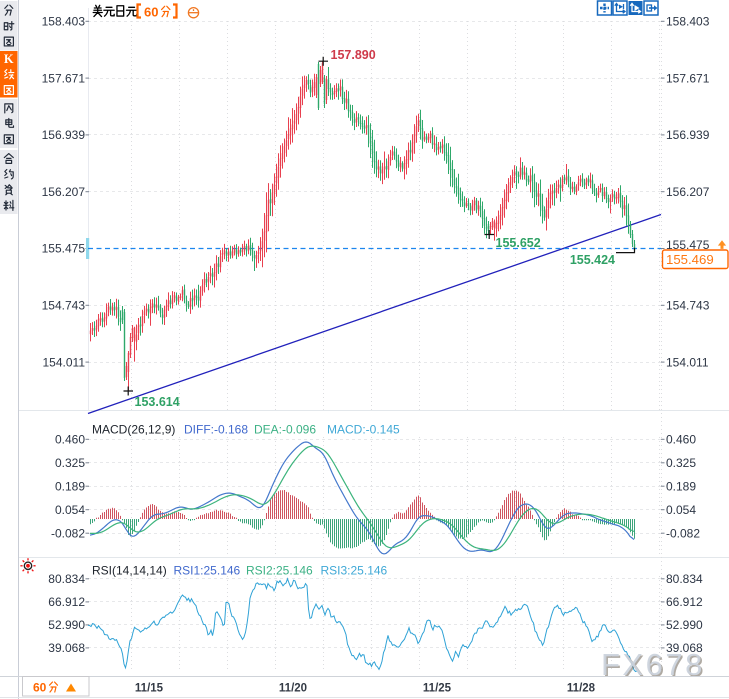 This screenshot has height=699, width=729. Describe the element at coordinates (363, 430) in the screenshot. I see `svg-text: MACD:-0.145` at that location.